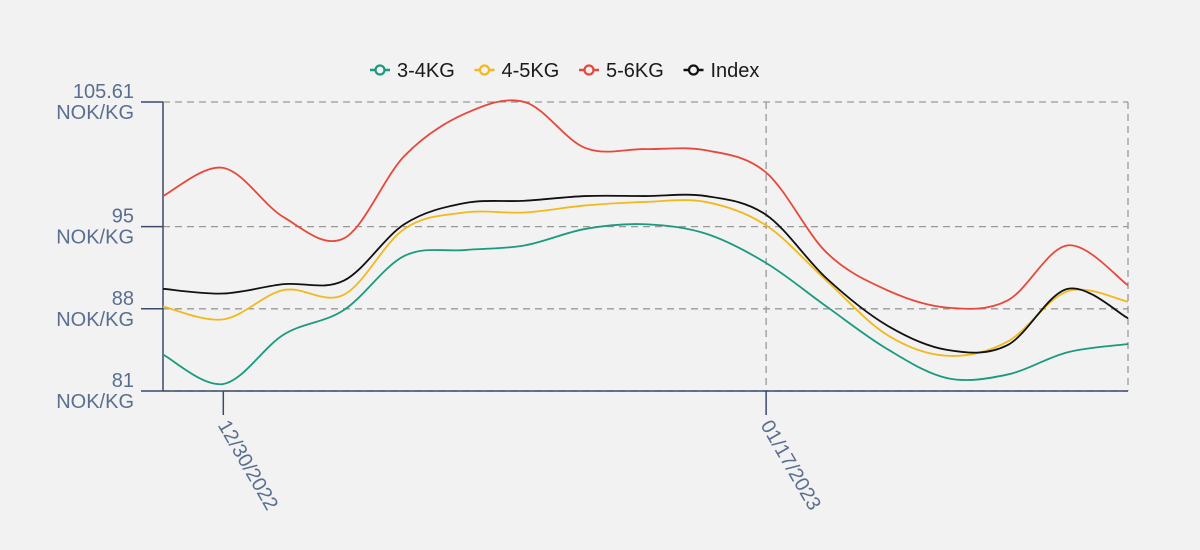 The width and height of the screenshot is (1200, 550). What do you see at coordinates (123, 299) in the screenshot?
I see `y-tick-value: 88` at bounding box center [123, 299].